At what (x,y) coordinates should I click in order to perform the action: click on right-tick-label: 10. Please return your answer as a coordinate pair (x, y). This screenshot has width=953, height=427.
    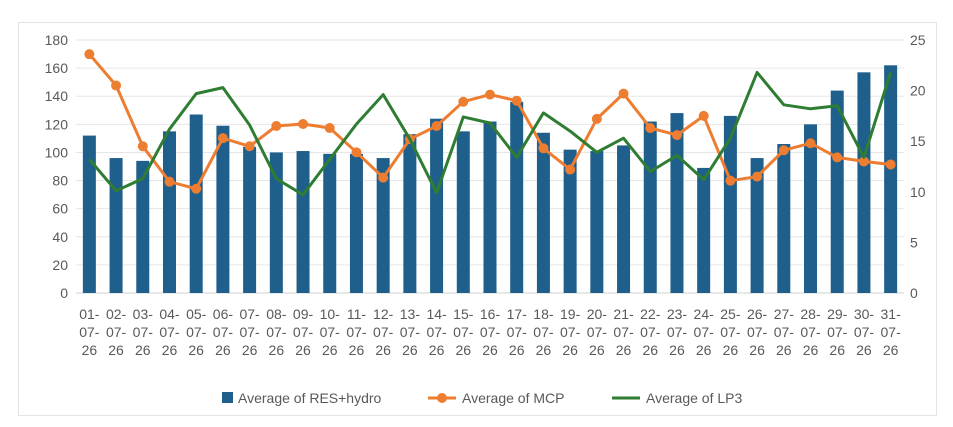
    Looking at the image, I should click on (918, 192).